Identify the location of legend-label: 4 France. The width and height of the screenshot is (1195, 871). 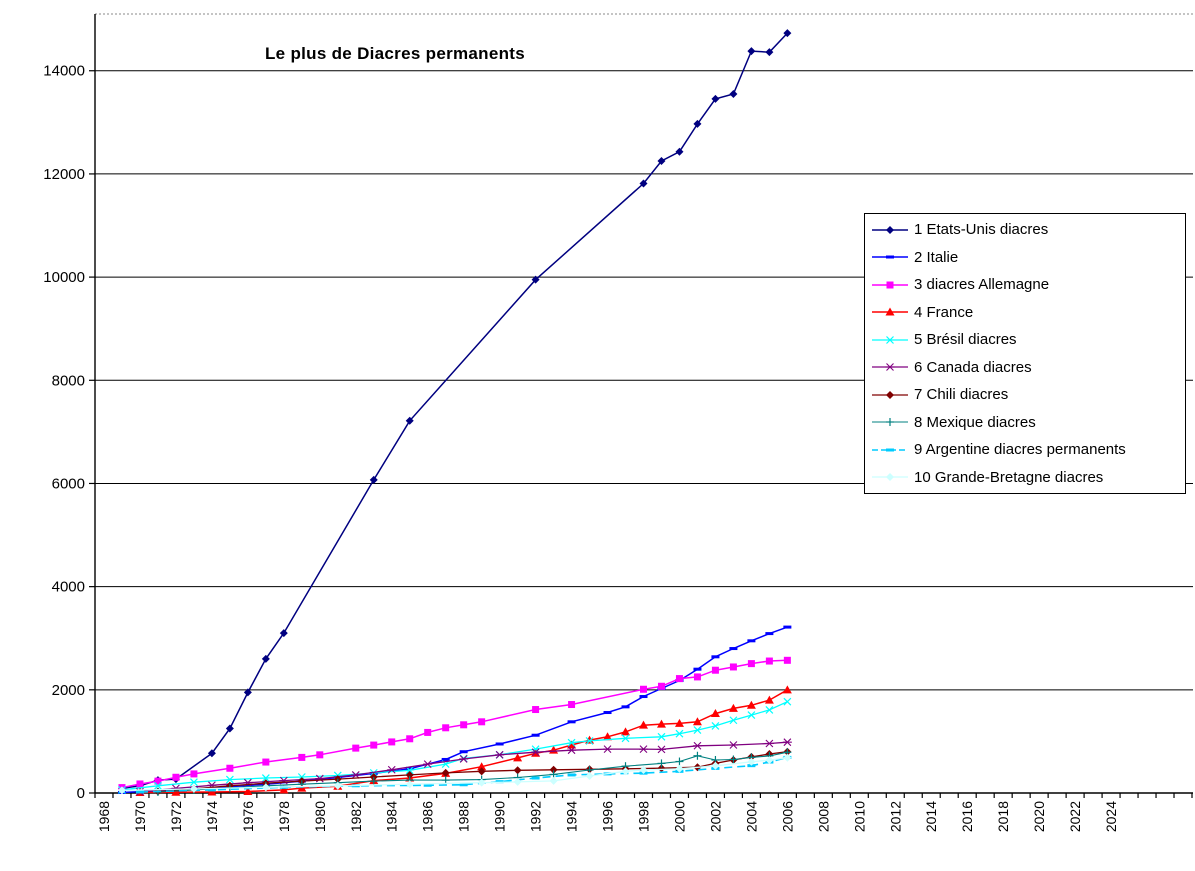
(944, 312).